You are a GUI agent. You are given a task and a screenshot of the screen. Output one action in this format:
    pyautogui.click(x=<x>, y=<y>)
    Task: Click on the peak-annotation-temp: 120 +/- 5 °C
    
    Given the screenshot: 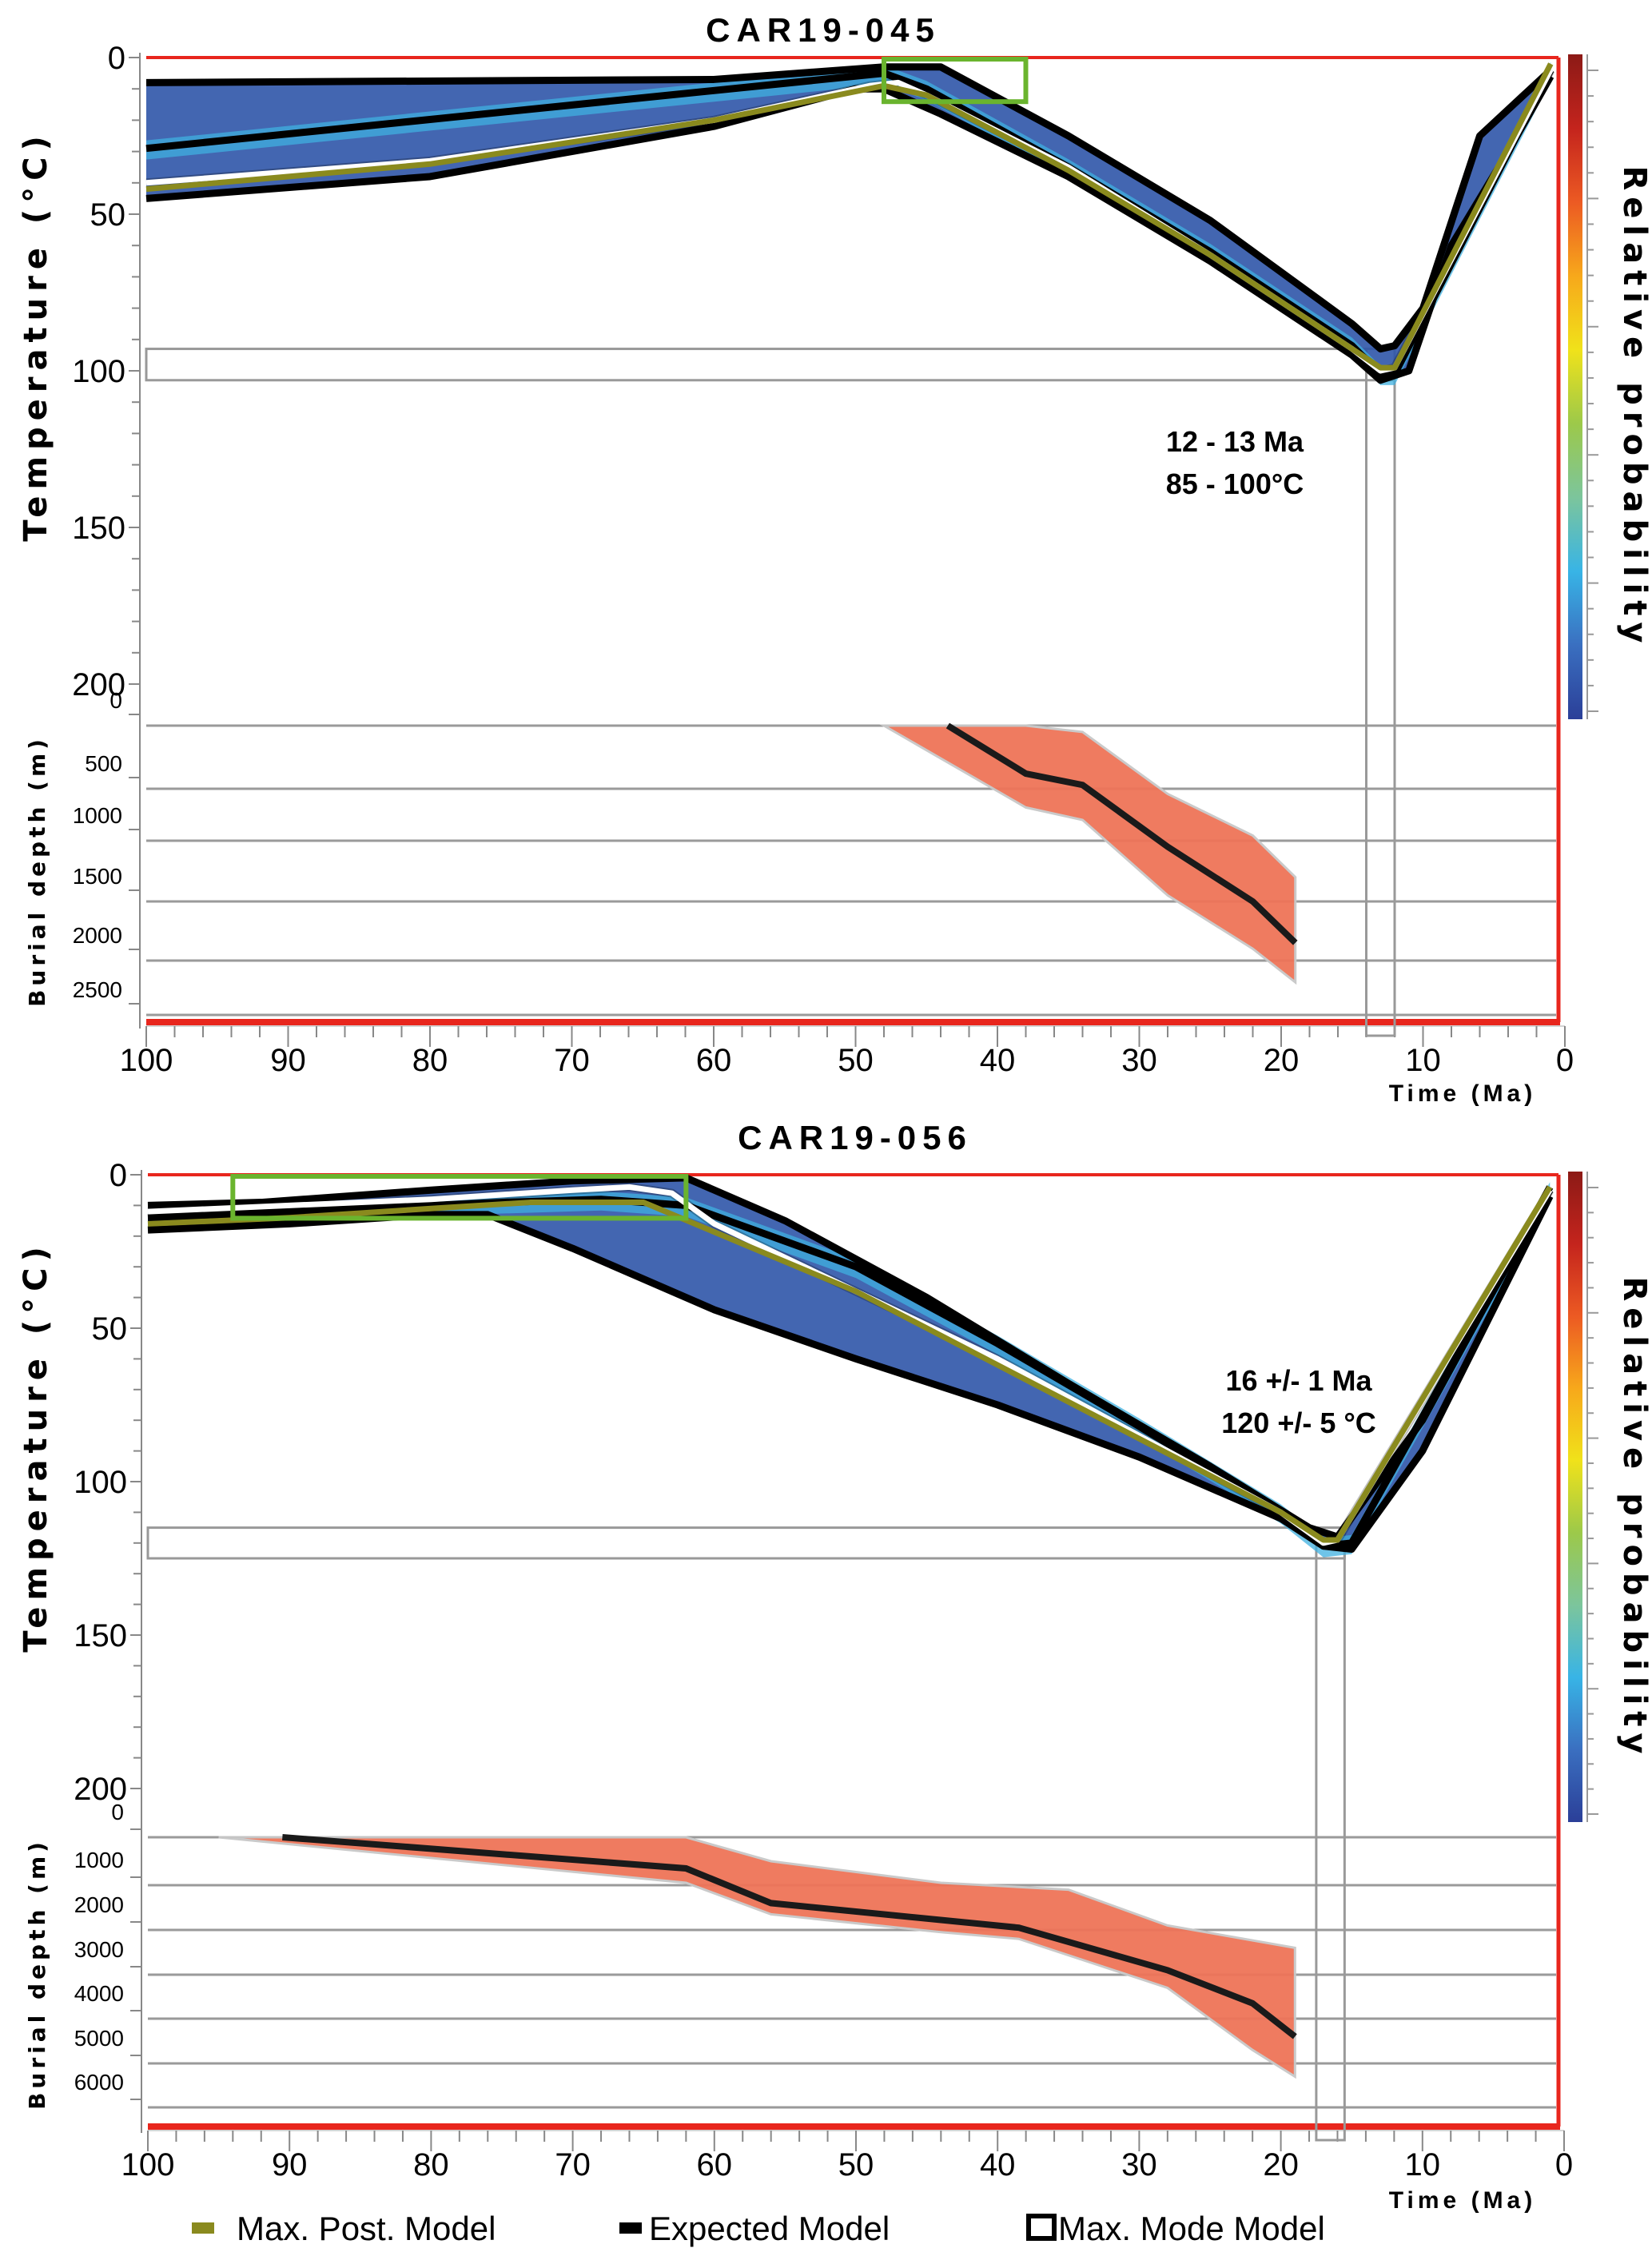 What is the action you would take?
    pyautogui.click(x=1298, y=1423)
    